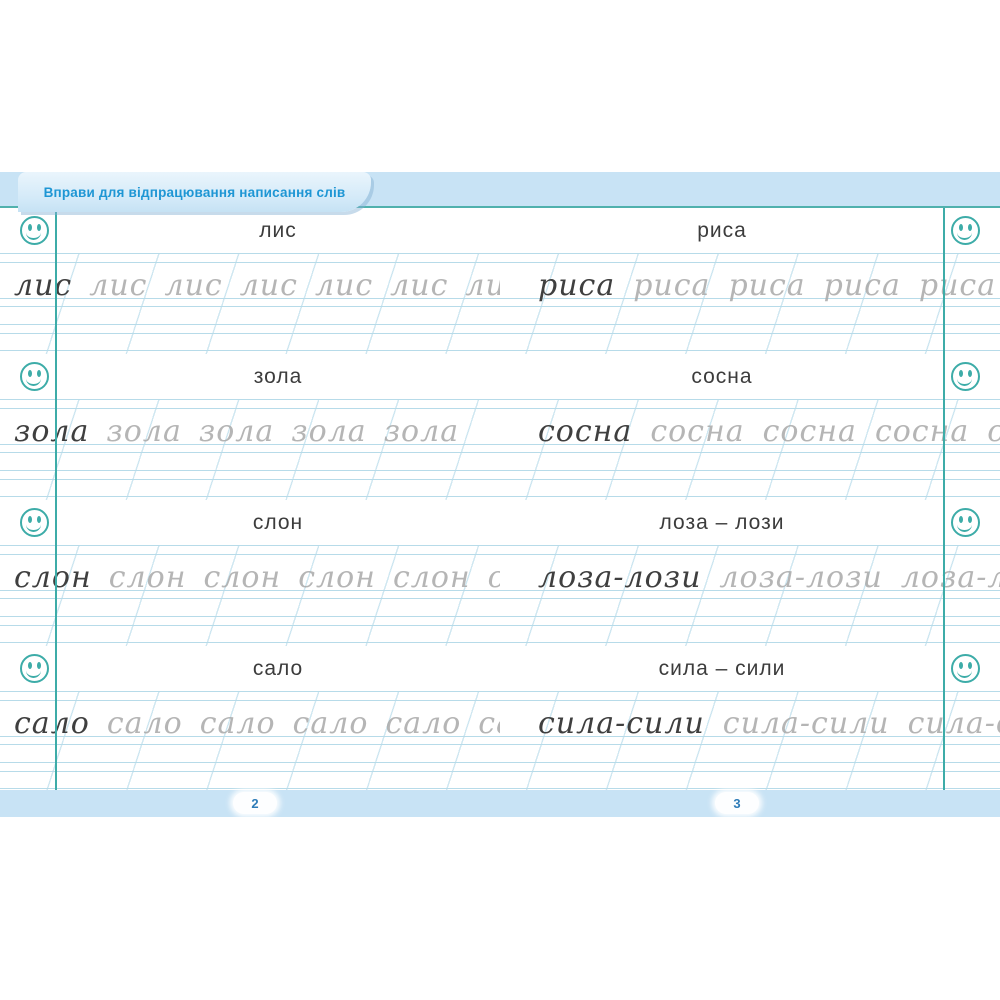 Image resolution: width=1000 pixels, height=1000 pixels. I want to click on right-margin-line, so click(944, 499).